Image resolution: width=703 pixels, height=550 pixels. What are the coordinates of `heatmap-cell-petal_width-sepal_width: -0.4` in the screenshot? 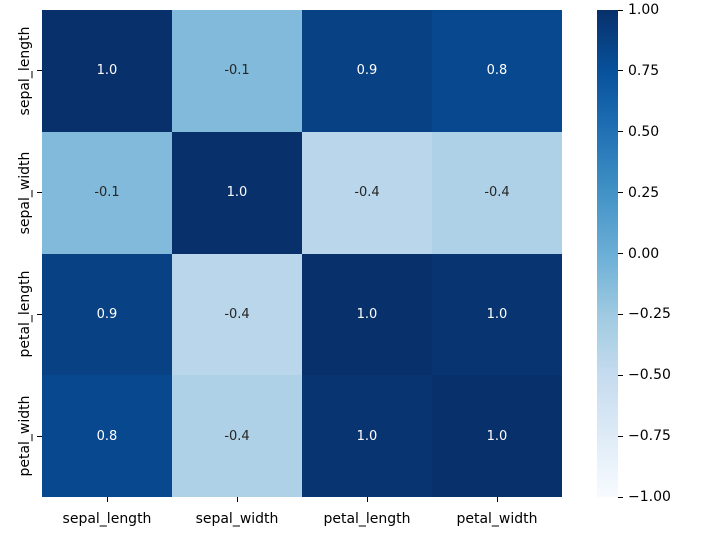 It's located at (237, 436).